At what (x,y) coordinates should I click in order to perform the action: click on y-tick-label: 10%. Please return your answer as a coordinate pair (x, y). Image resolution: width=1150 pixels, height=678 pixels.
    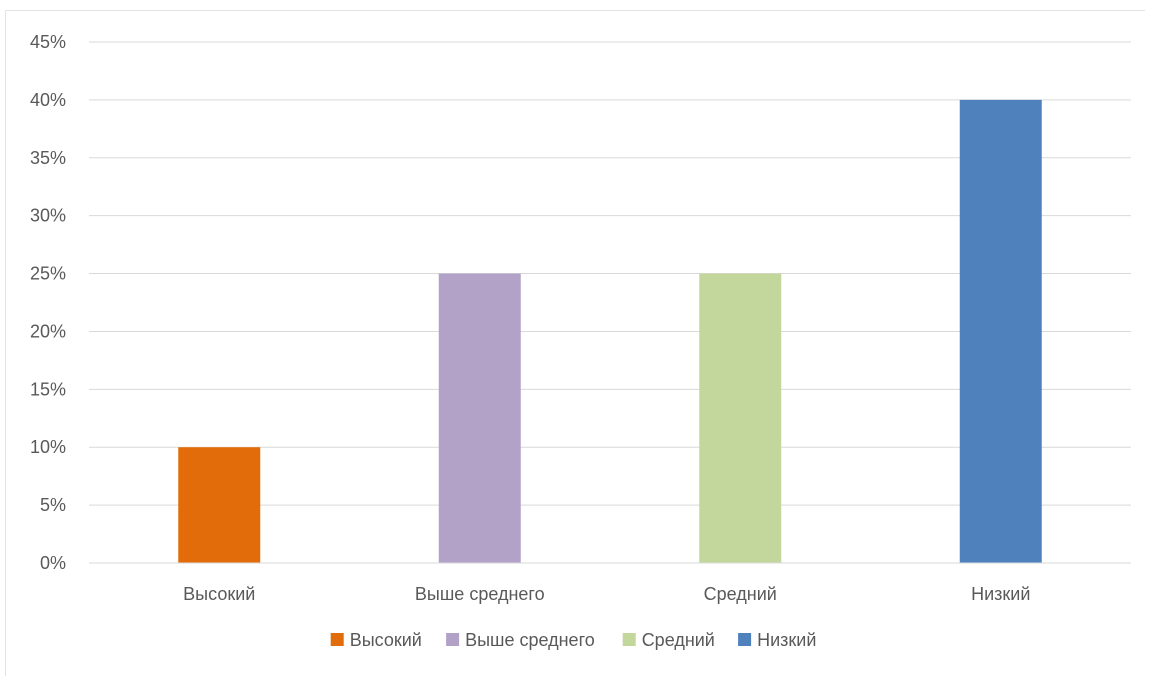
    Looking at the image, I should click on (48, 447).